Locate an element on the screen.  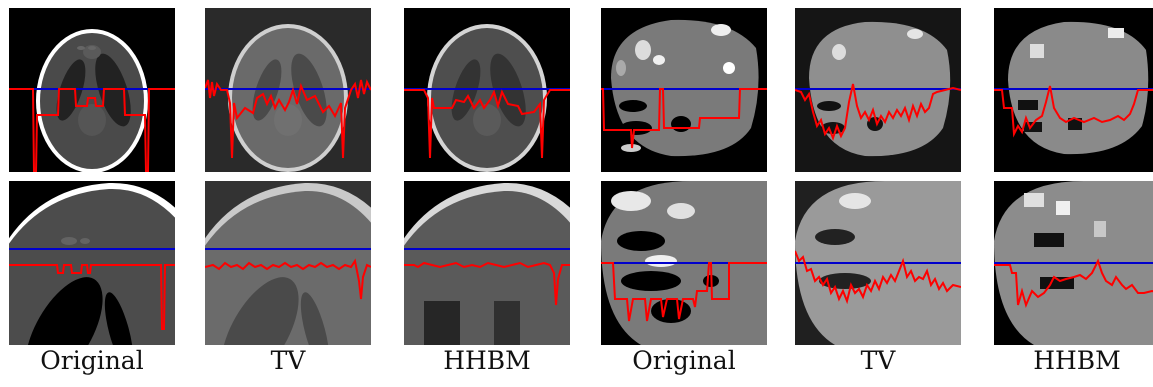
phantom-hhbm-full is located at coordinates (487, 90).